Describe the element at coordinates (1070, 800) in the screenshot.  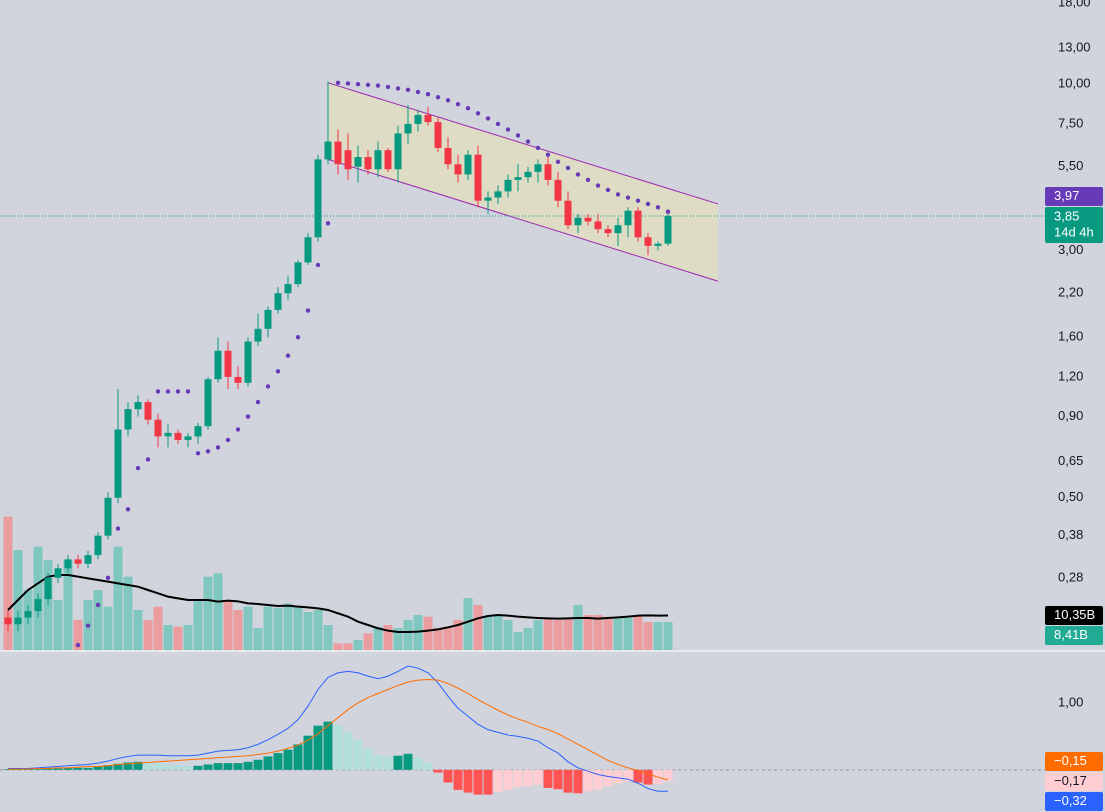
I see `price-label: −0,32` at that location.